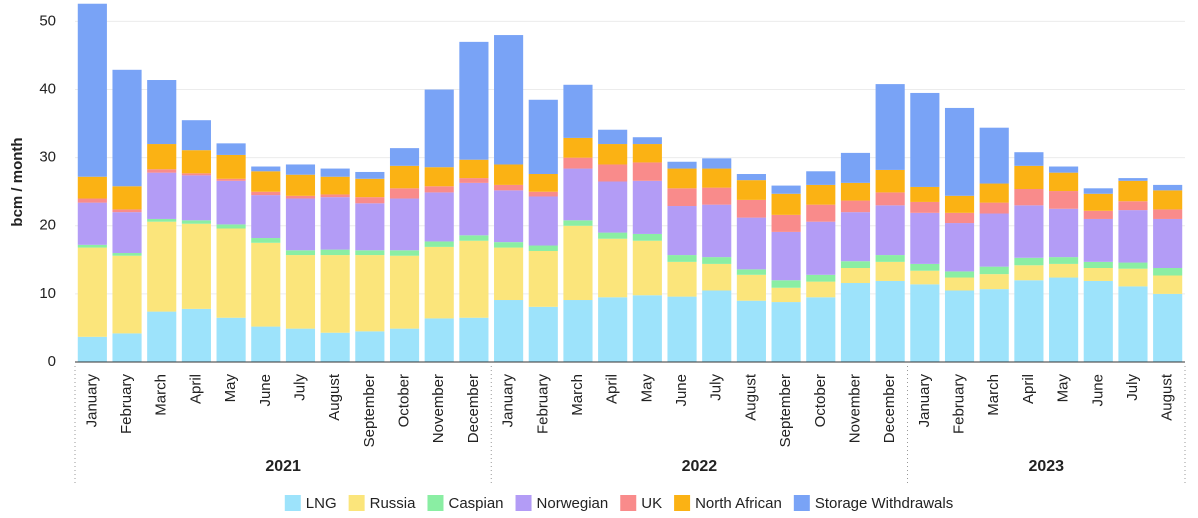  Describe the element at coordinates (681, 390) in the screenshot. I see `x-tick-label: June` at that location.